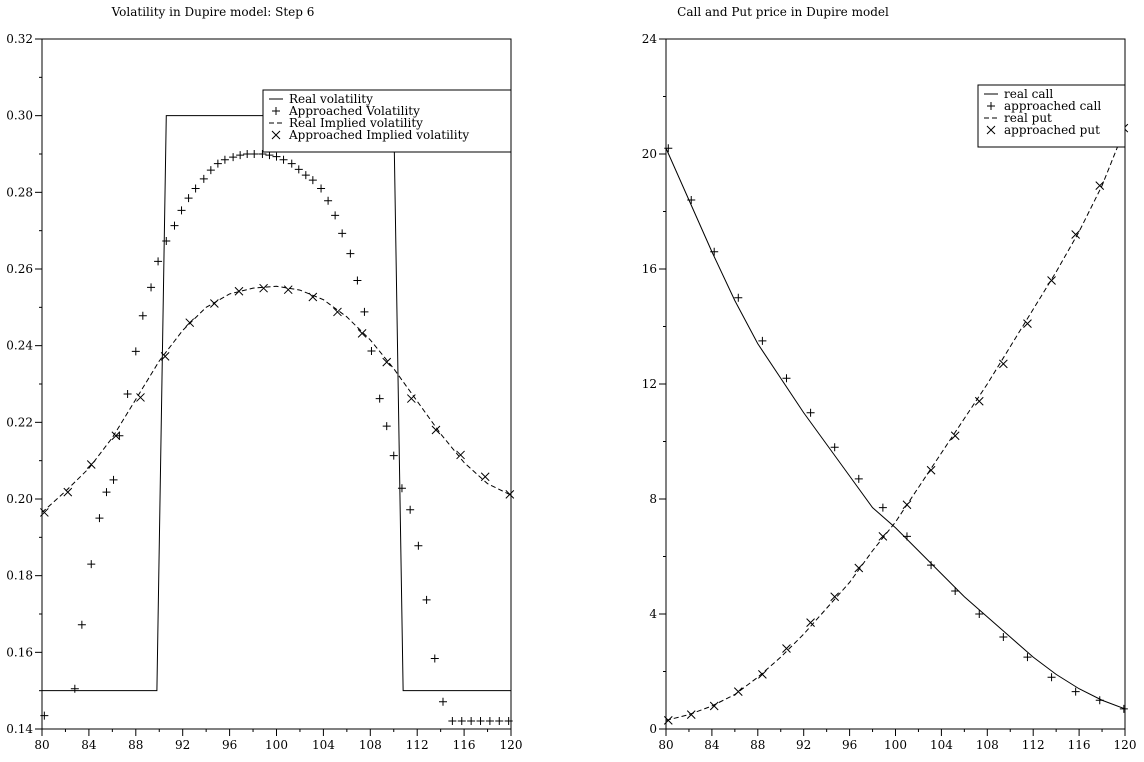 The height and width of the screenshot is (762, 1144). What do you see at coordinates (803, 745) in the screenshot?
I see `call-put-x-tick-label: 92` at bounding box center [803, 745].